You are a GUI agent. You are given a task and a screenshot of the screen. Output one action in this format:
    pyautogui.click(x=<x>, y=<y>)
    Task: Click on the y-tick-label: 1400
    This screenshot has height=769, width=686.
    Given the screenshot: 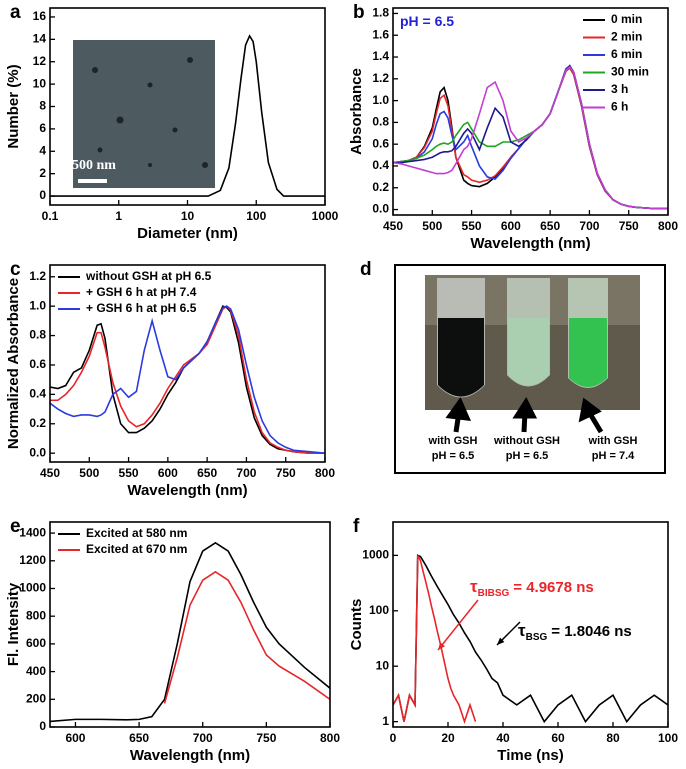 What is the action you would take?
    pyautogui.click(x=32, y=532)
    